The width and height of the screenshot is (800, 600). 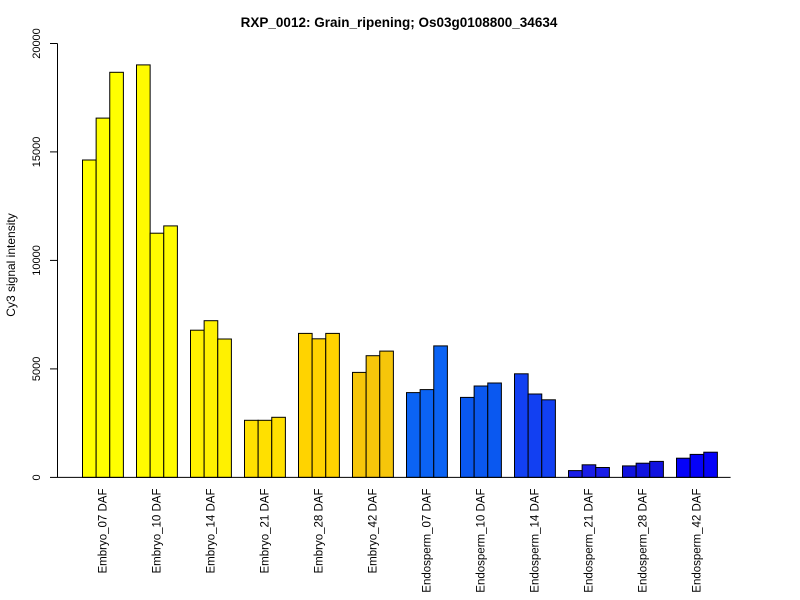 I want to click on svg-text: 15000, so click(x=37, y=152).